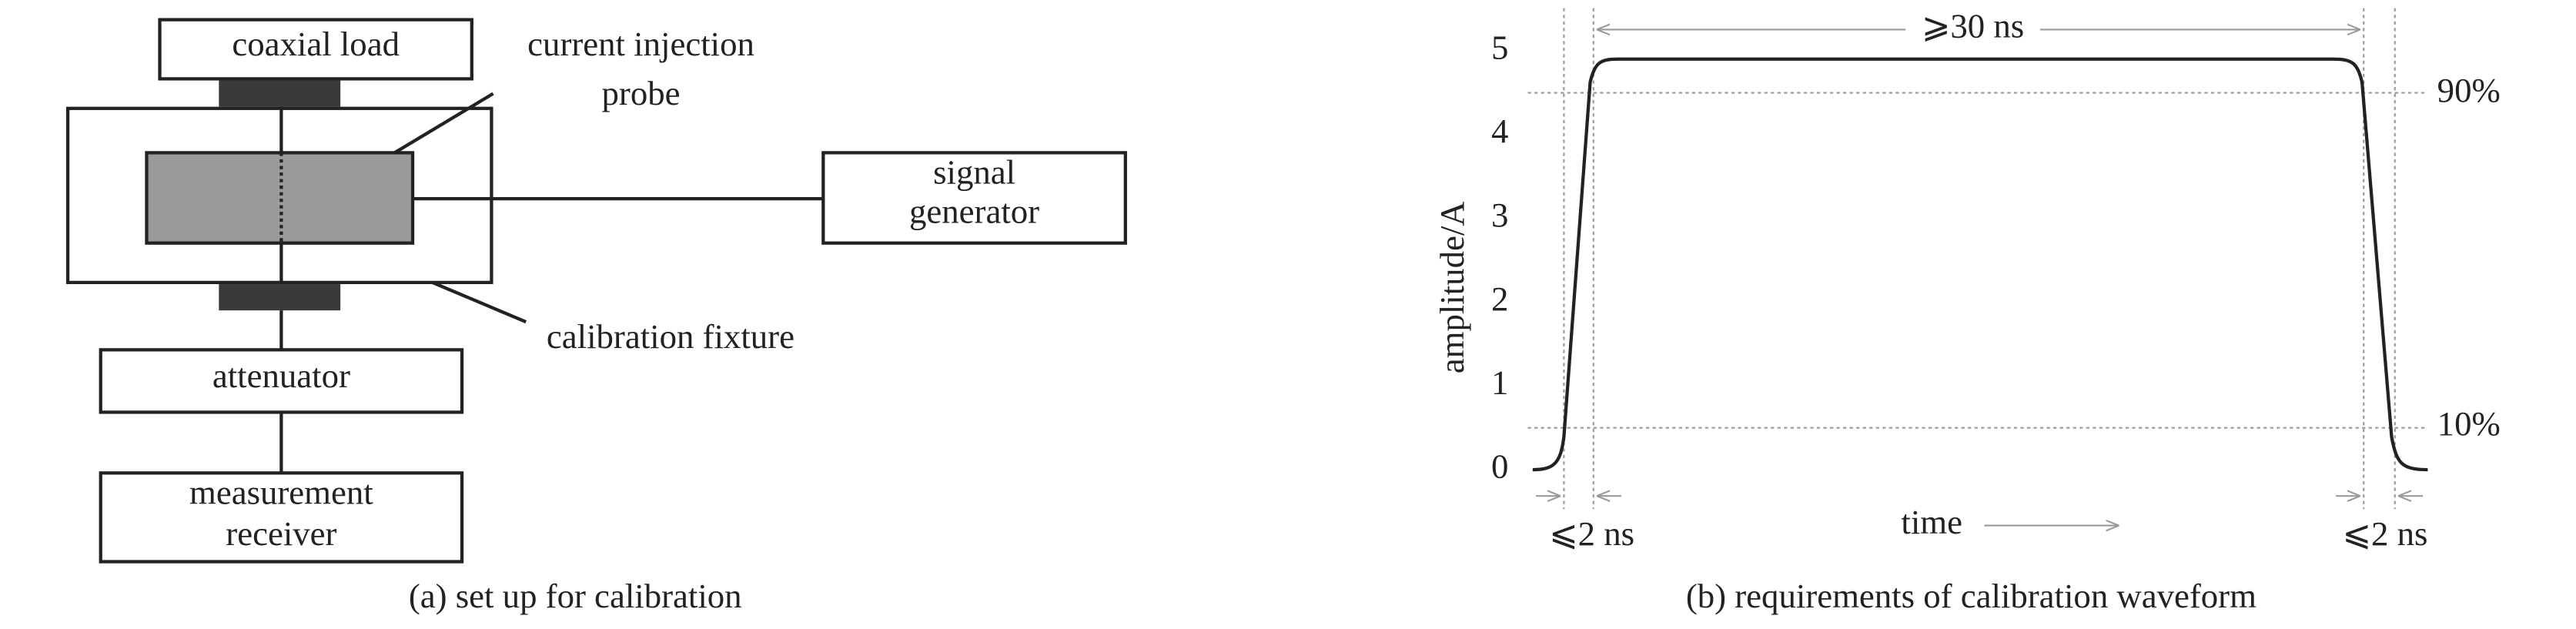 Image resolution: width=2576 pixels, height=629 pixels. I want to click on caption: (b) requirements of calibration waveform, so click(1972, 596).